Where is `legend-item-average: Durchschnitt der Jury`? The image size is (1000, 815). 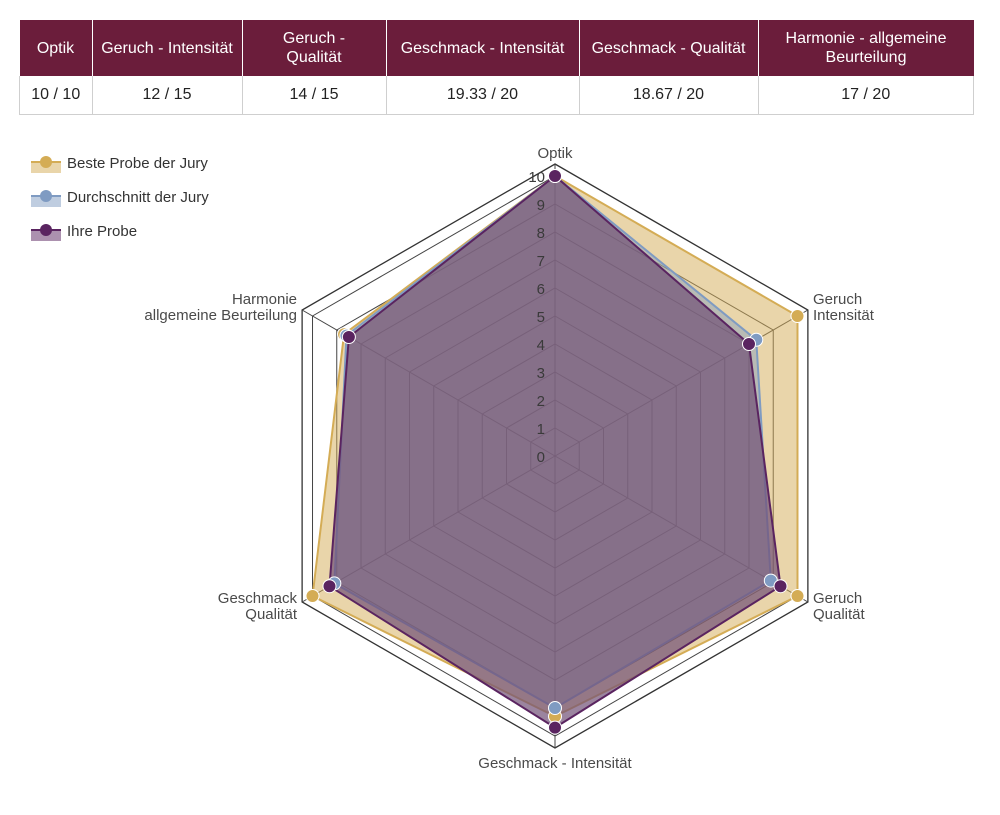 legend-item-average: Durchschnitt der Jury is located at coordinates (120, 197).